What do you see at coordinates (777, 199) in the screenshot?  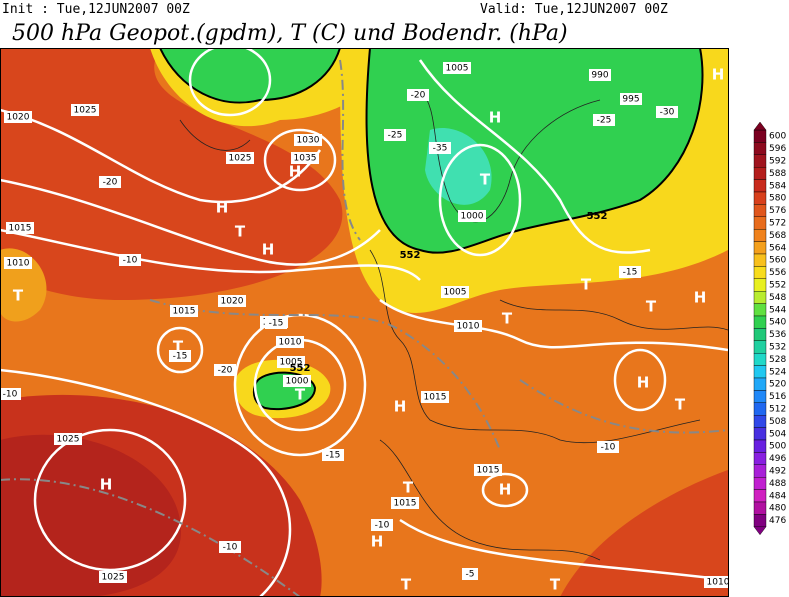 I see `colorbar-label: 580` at bounding box center [777, 199].